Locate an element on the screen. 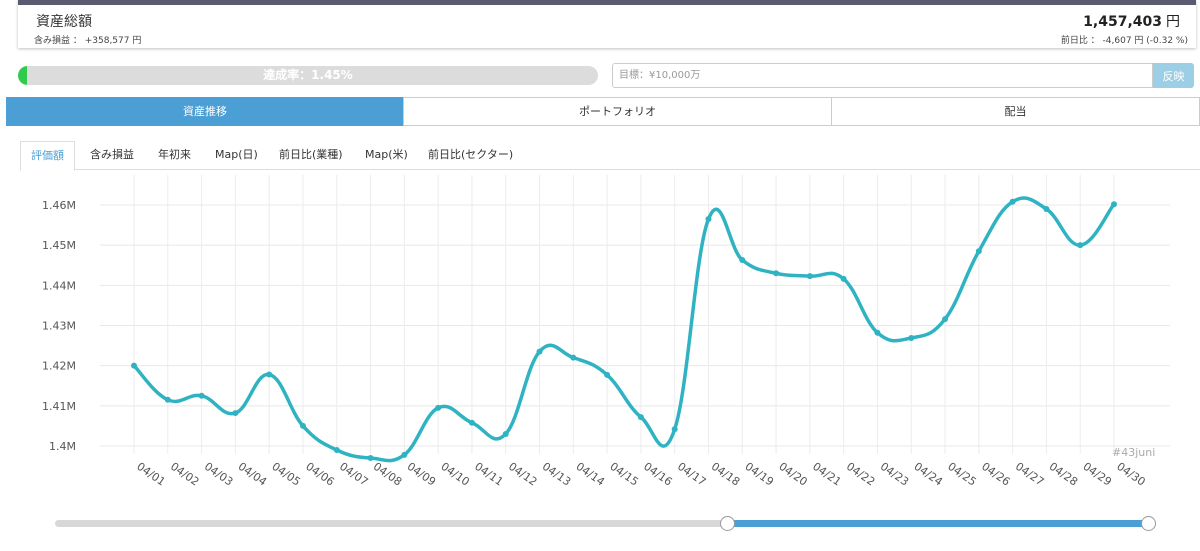 The width and height of the screenshot is (1200, 551). x-tick-label: 04/07 is located at coordinates (353, 474).